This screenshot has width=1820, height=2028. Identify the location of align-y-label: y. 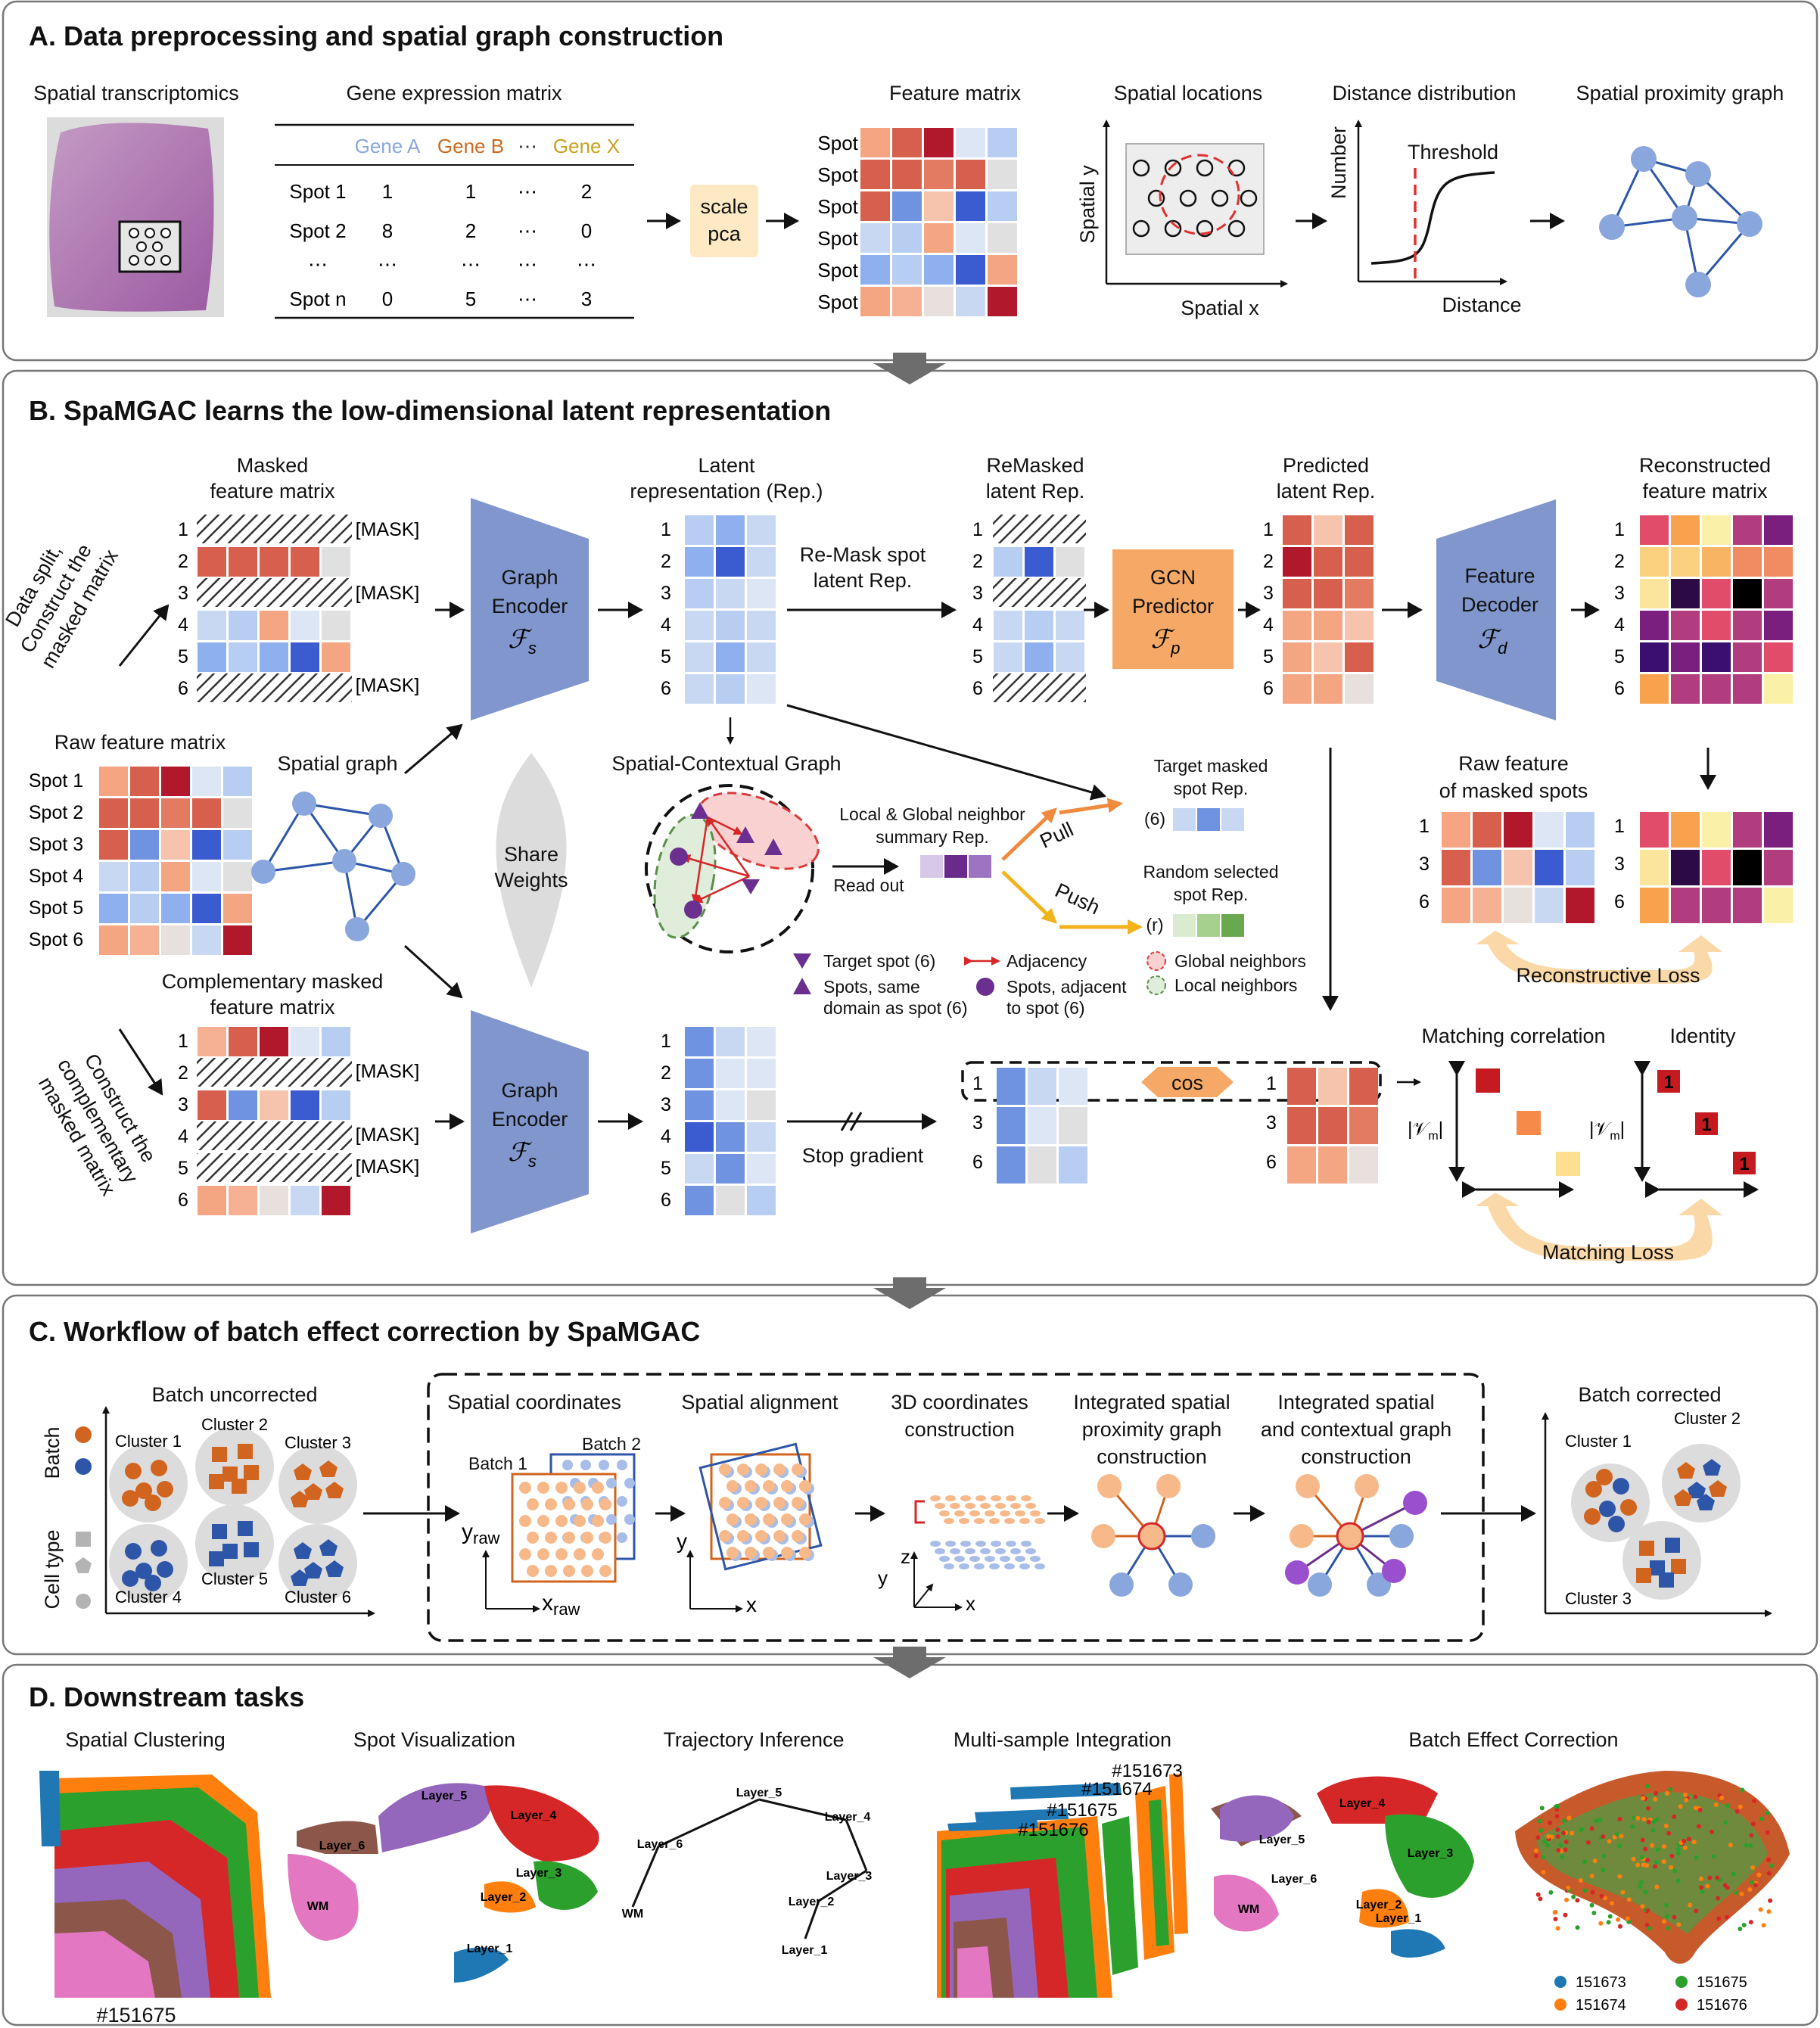
(682, 1541).